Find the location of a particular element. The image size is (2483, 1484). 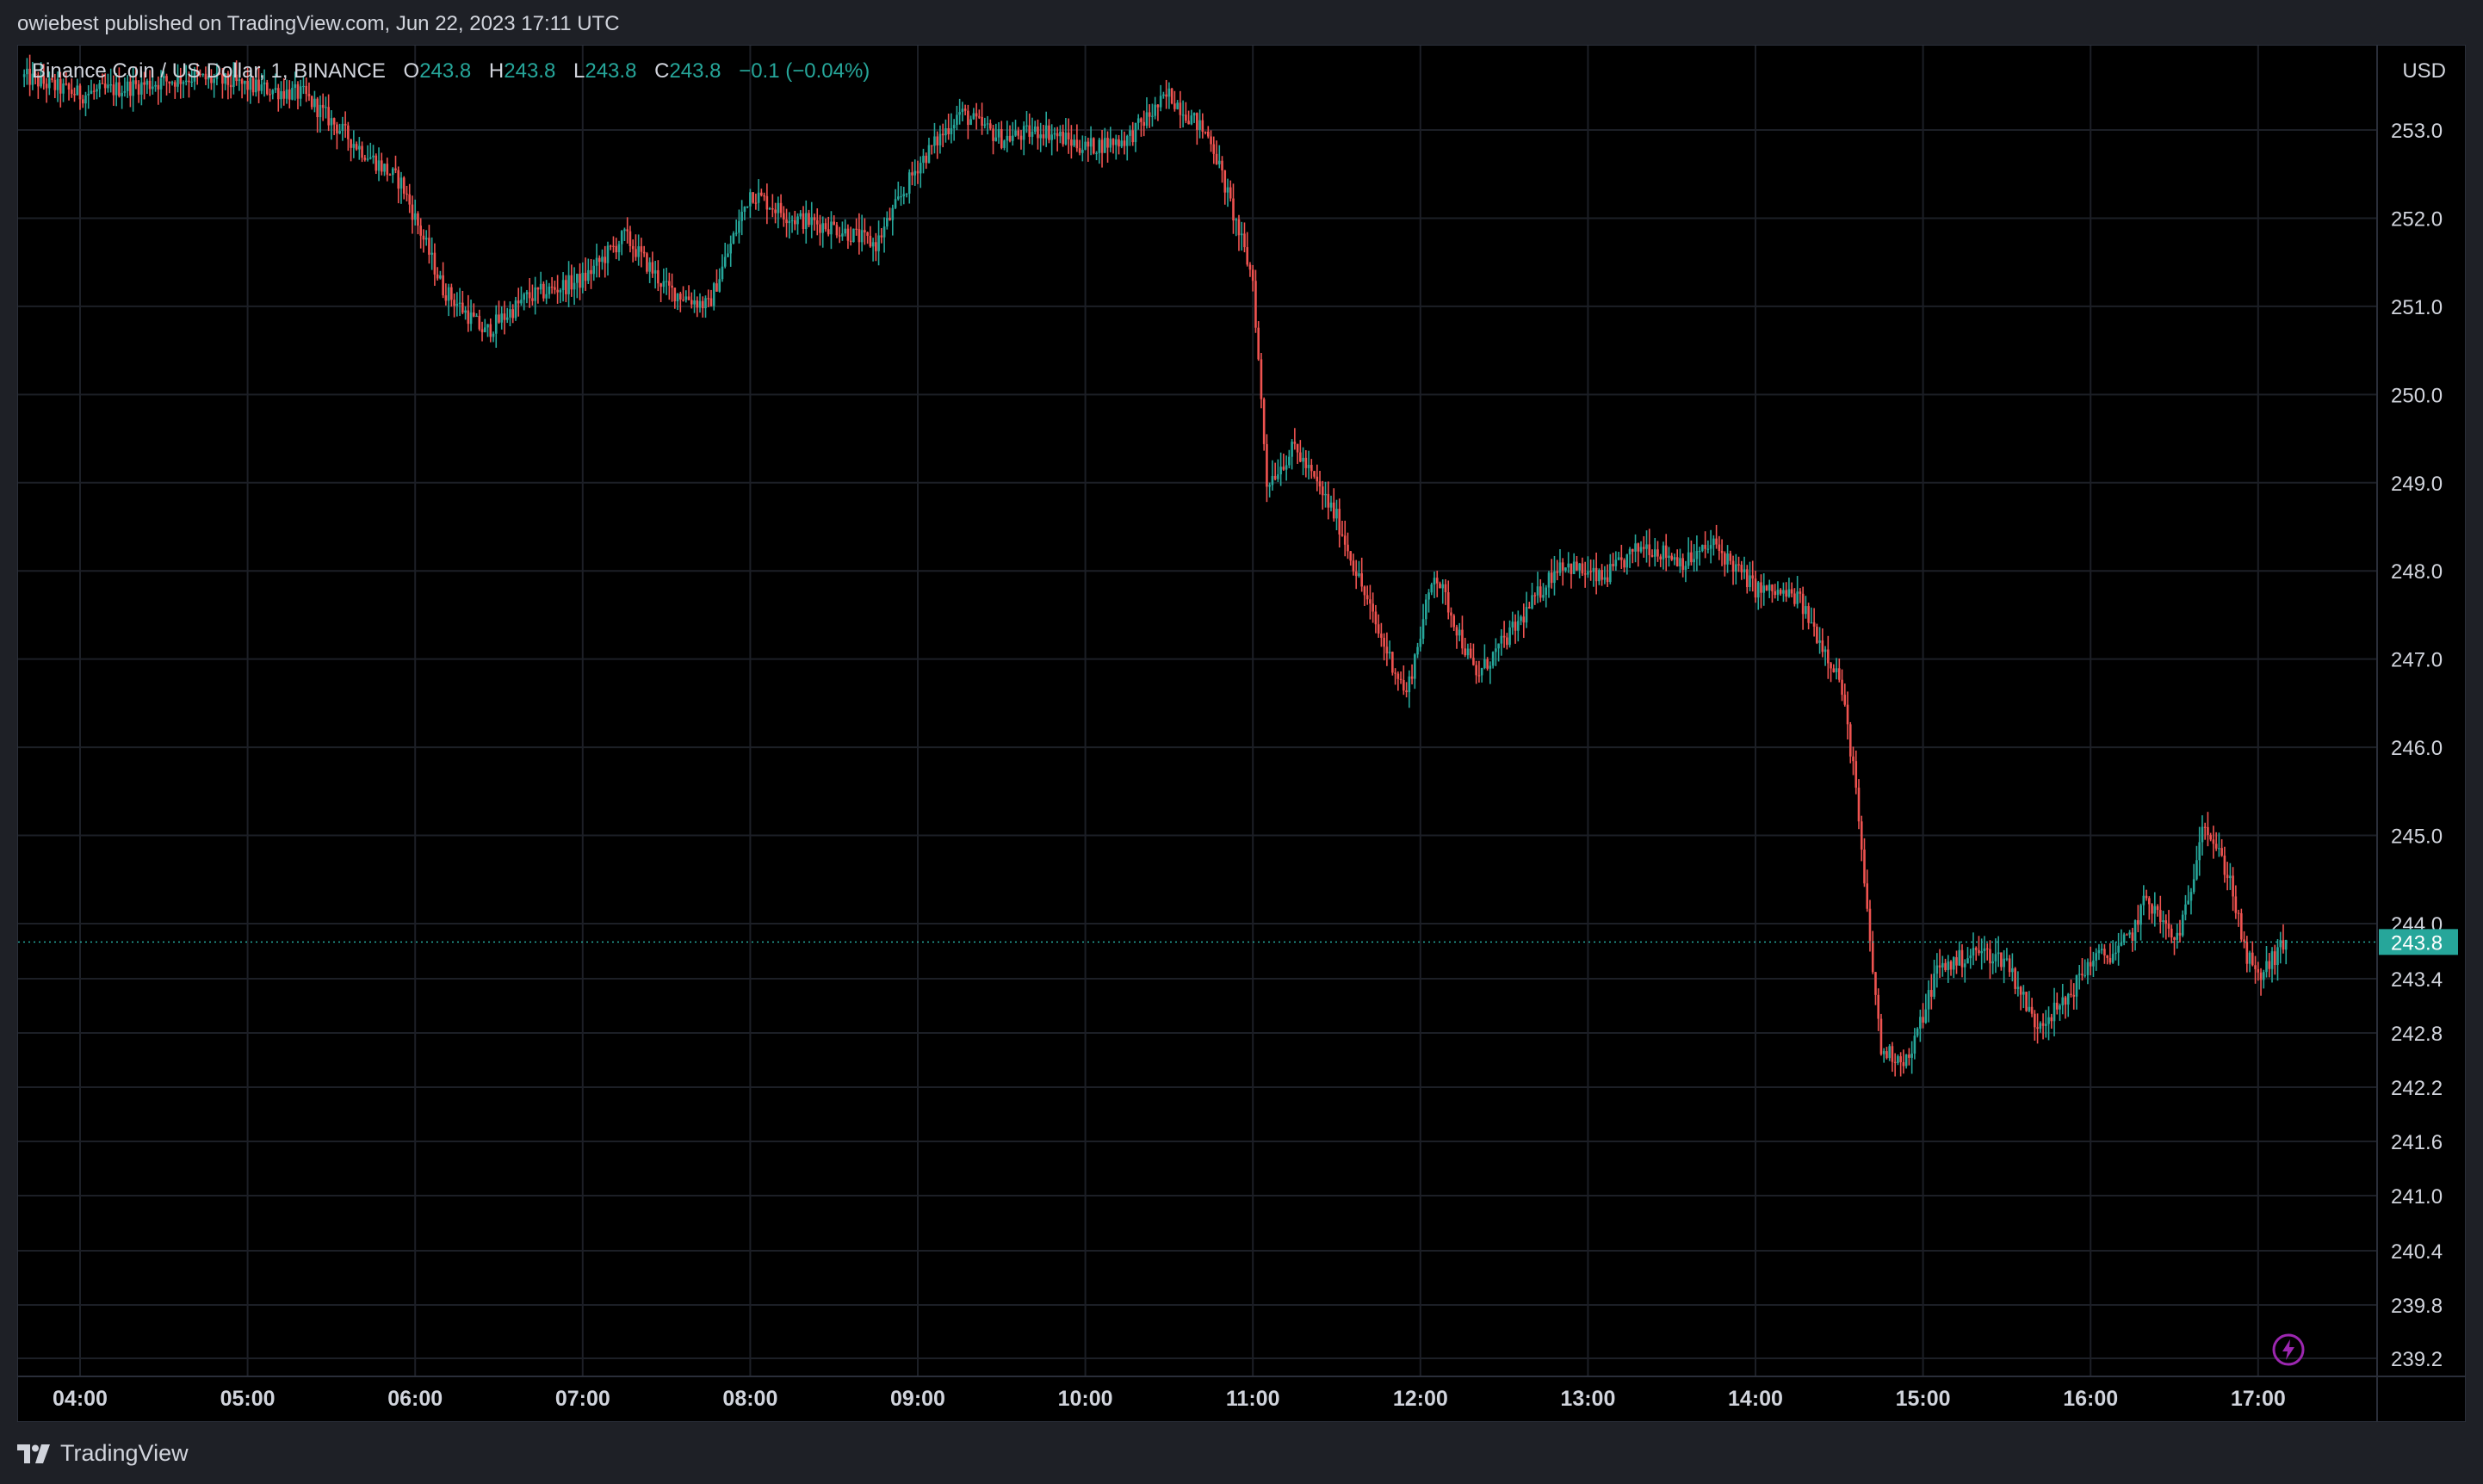

lightning-icon is located at coordinates (2288, 1350).